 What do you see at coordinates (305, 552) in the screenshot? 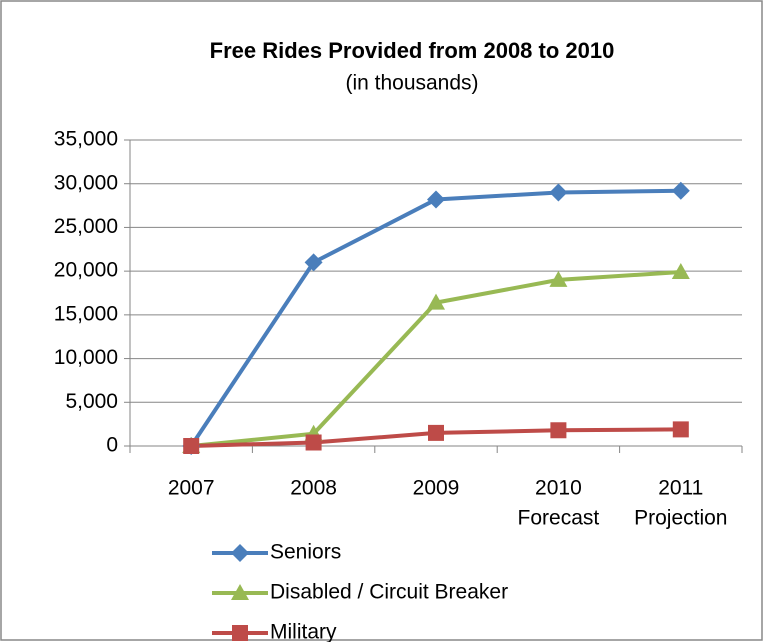
I see `legend-label: Seniors` at bounding box center [305, 552].